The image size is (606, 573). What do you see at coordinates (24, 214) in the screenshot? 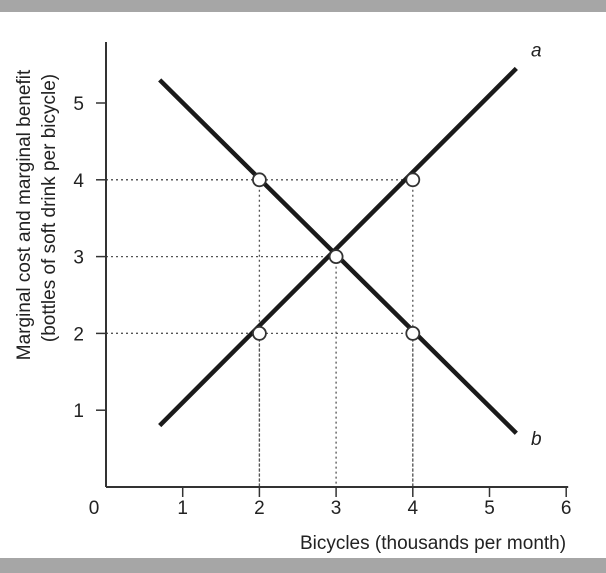
I see `y-axis-title-line-1: Marginal cost and marginal benefit` at bounding box center [24, 214].